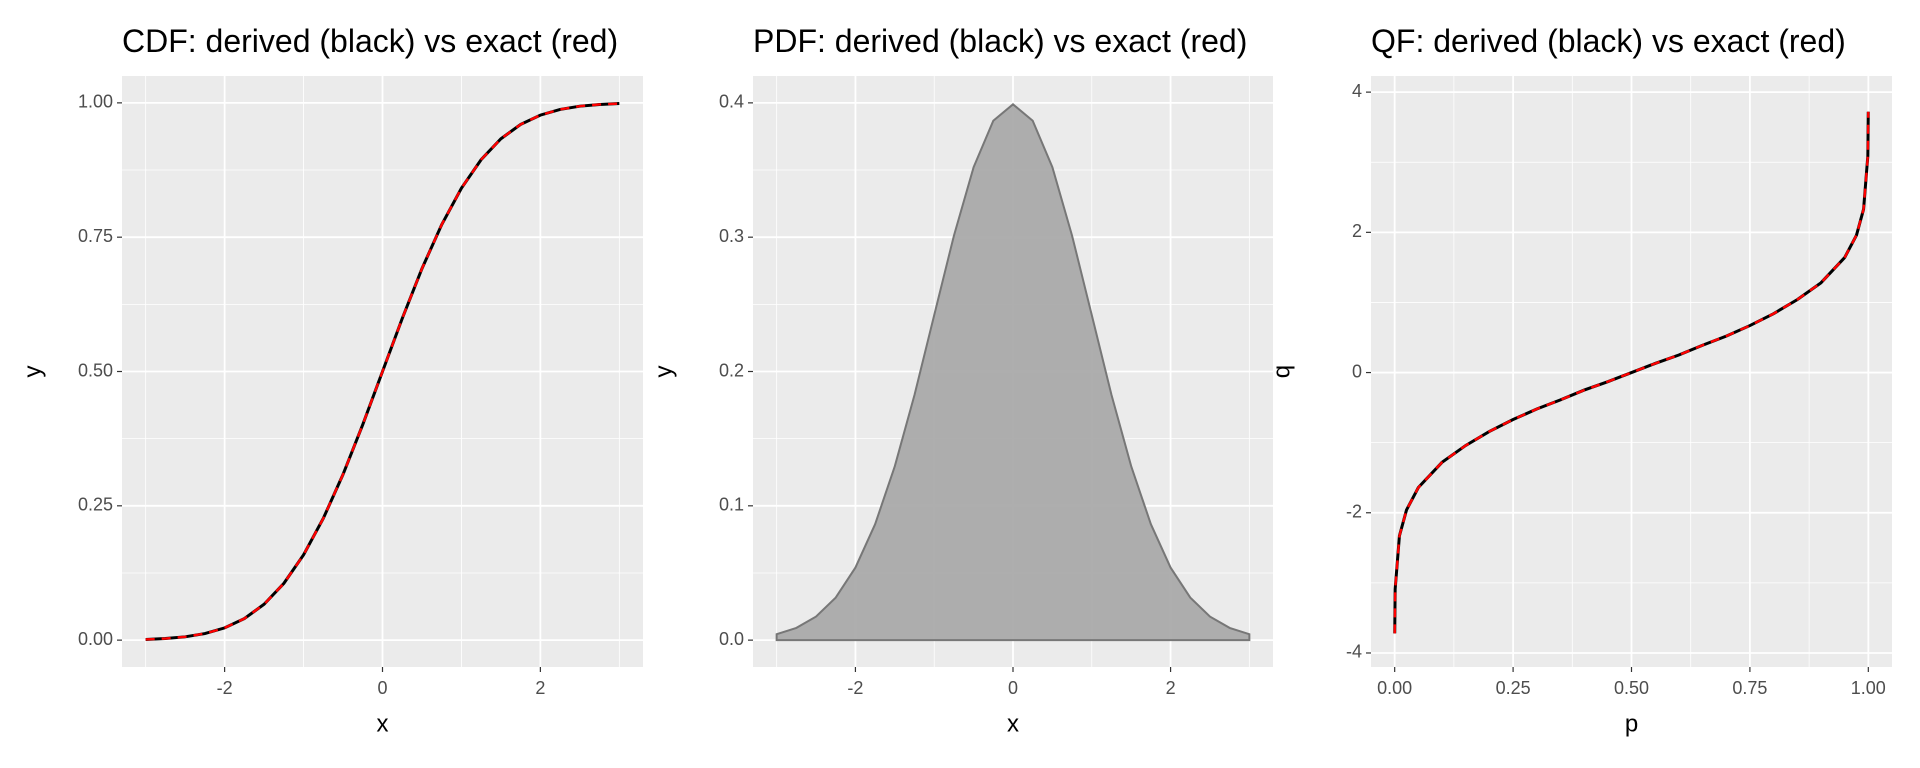 This screenshot has height=768, width=1920. What do you see at coordinates (1631, 723) in the screenshot?
I see `x-axis-label: p` at bounding box center [1631, 723].